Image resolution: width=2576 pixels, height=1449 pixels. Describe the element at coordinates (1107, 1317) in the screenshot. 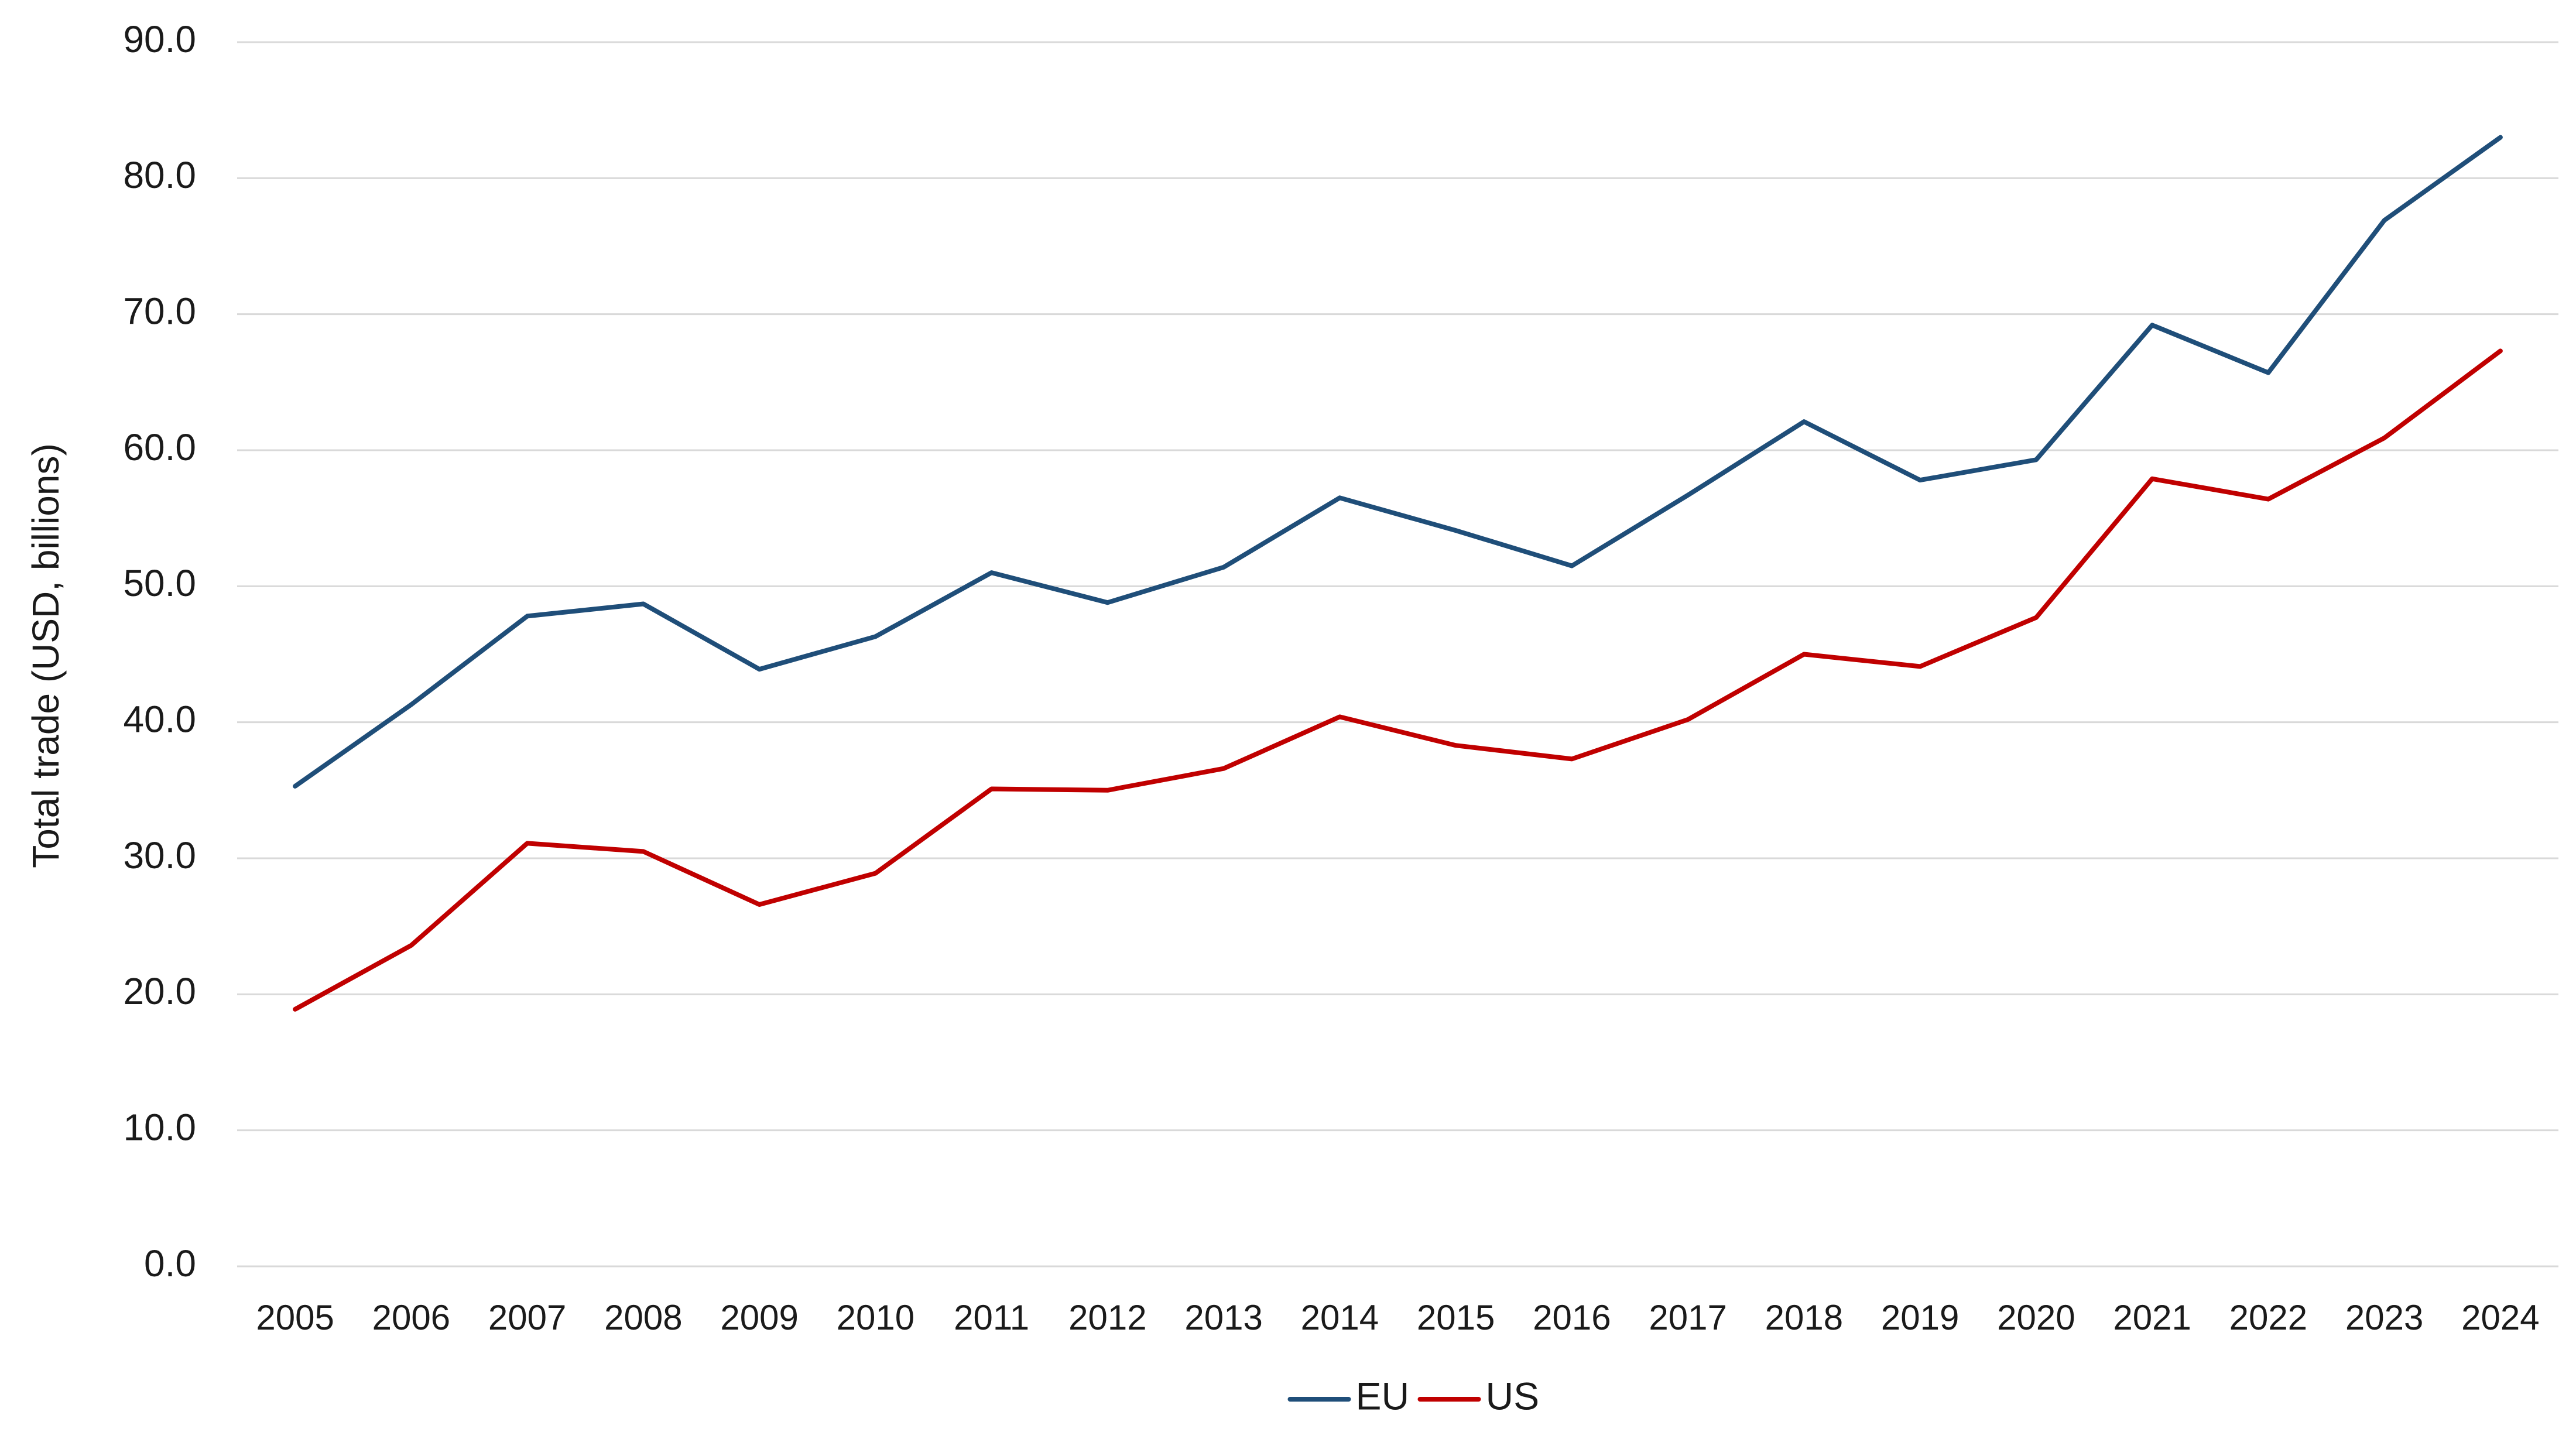

I see `x-tick-label: 2012` at that location.